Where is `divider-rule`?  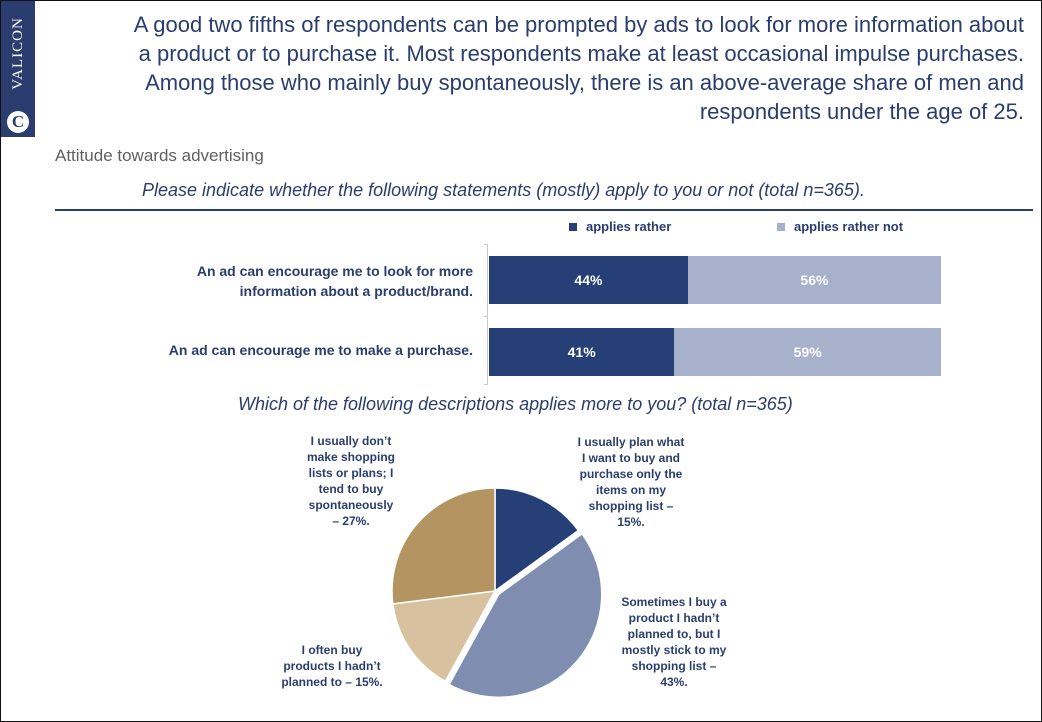 divider-rule is located at coordinates (544, 210).